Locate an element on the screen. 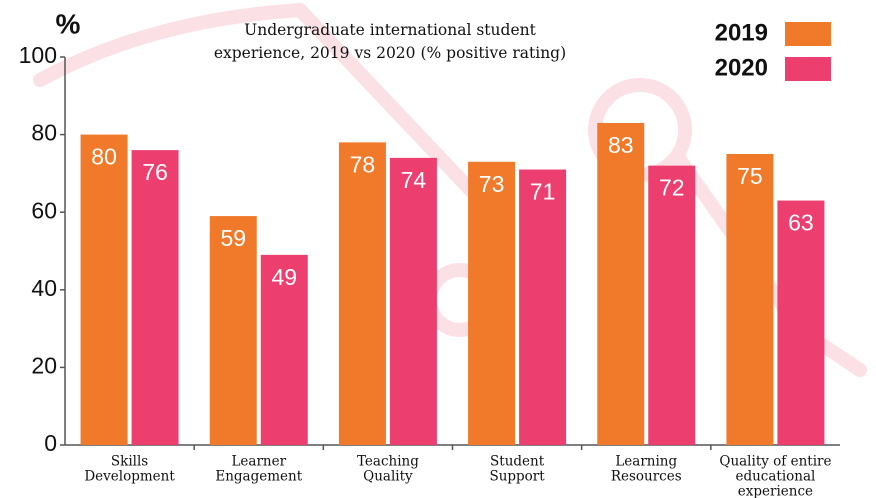  x-tick-label: Learning is located at coordinates (646, 462).